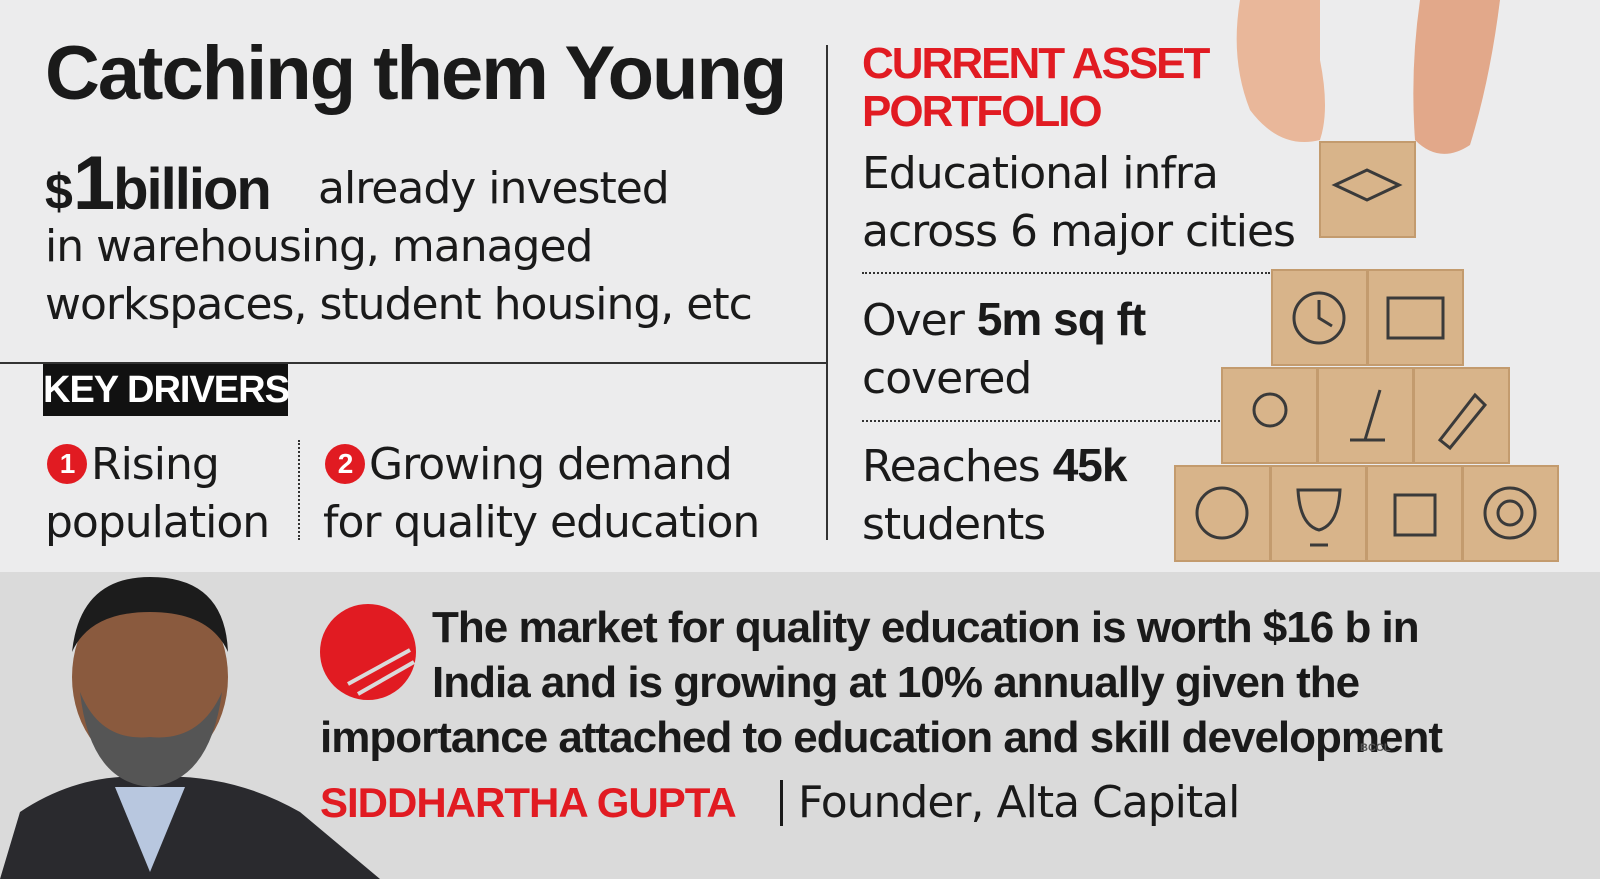  I want to click on portfolio-item: Reaches 45k students, so click(995, 495).